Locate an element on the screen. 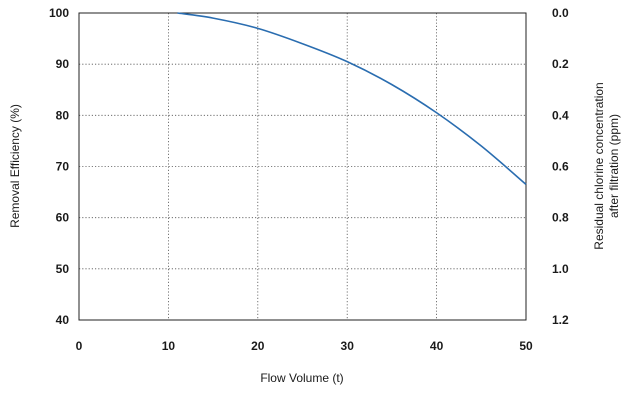 The image size is (624, 394). x-tick-label: 20 is located at coordinates (258, 346).